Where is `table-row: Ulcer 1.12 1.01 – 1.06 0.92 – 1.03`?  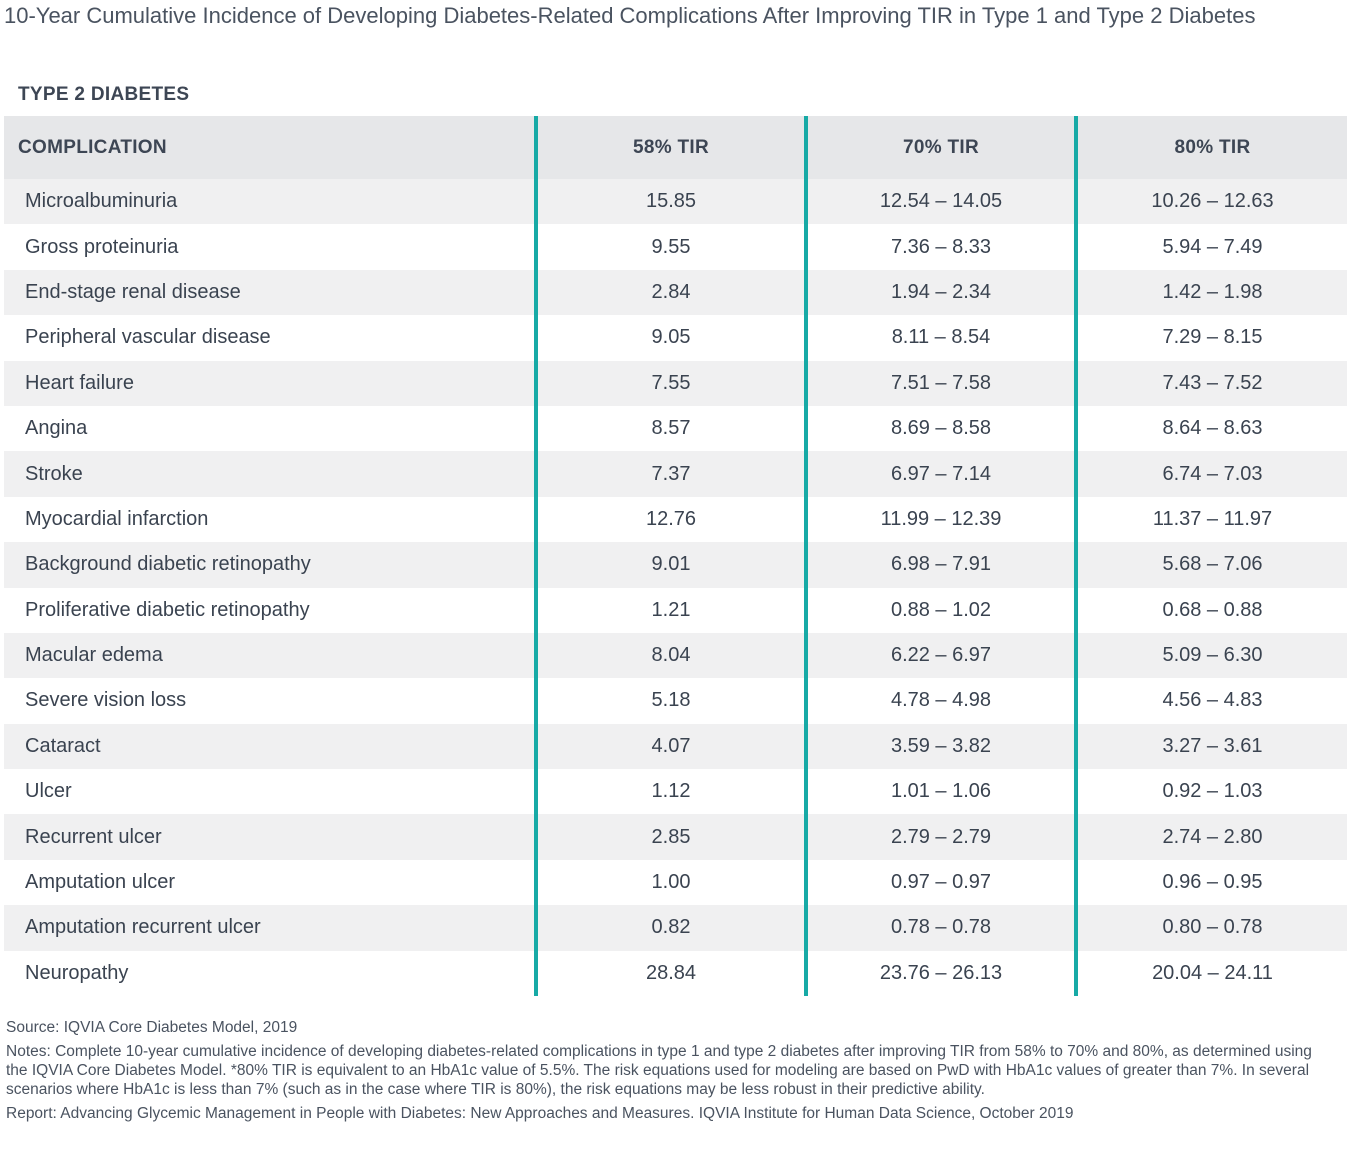
table-row: Ulcer 1.12 1.01 – 1.06 0.92 – 1.03 is located at coordinates (675, 792).